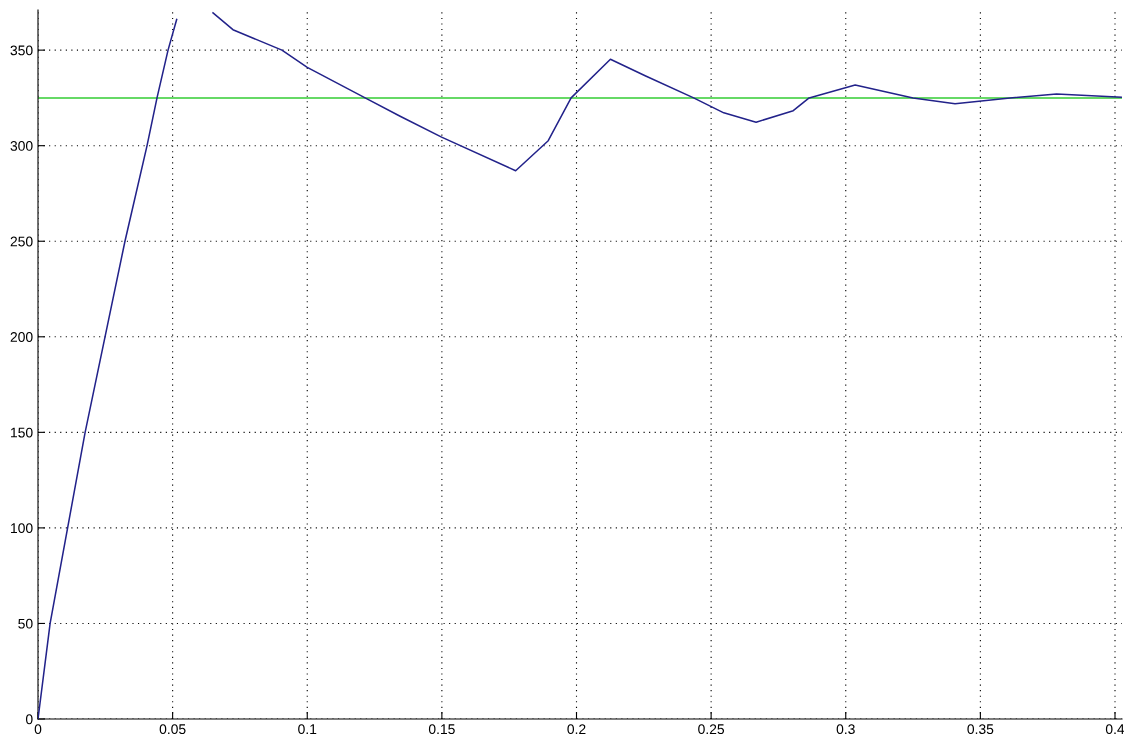  I want to click on y-tick-label: 300, so click(21, 146).